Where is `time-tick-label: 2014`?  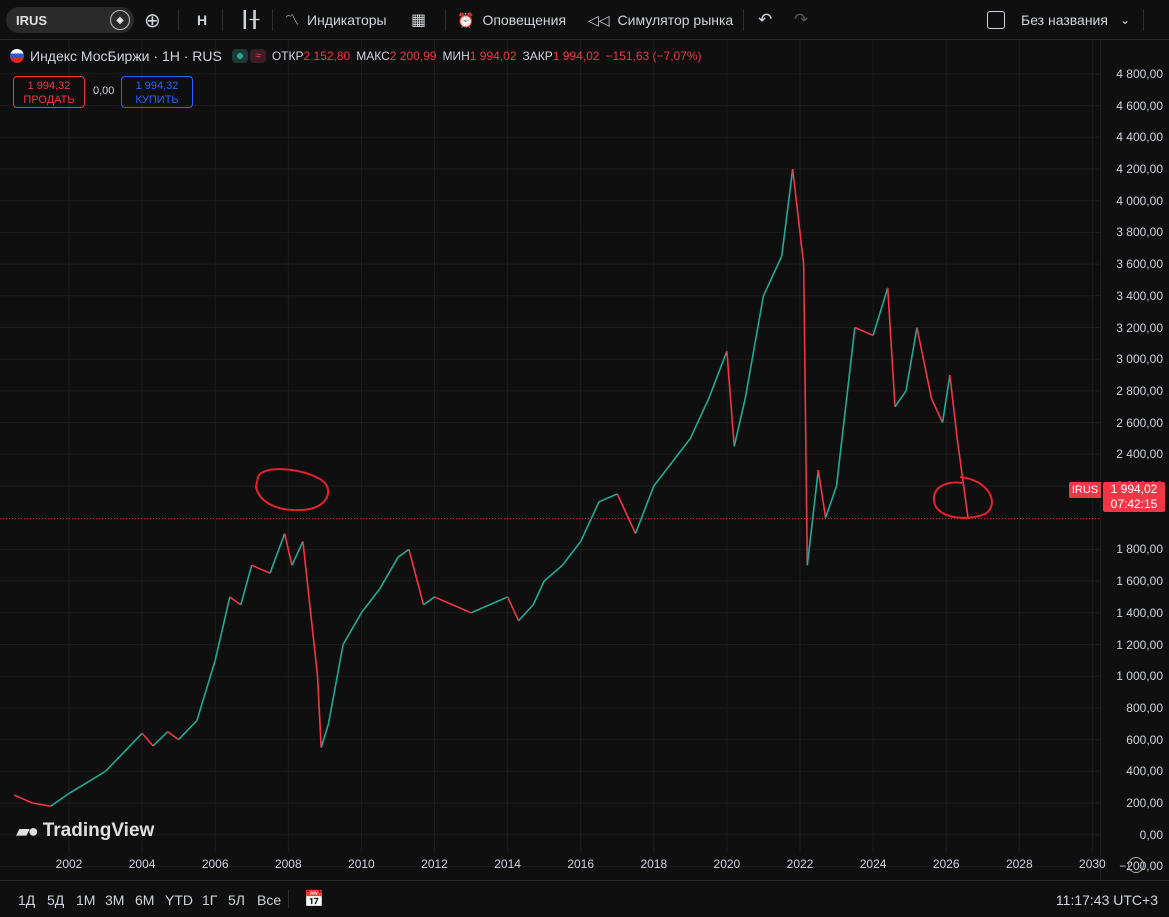
time-tick-label: 2014 is located at coordinates (507, 864).